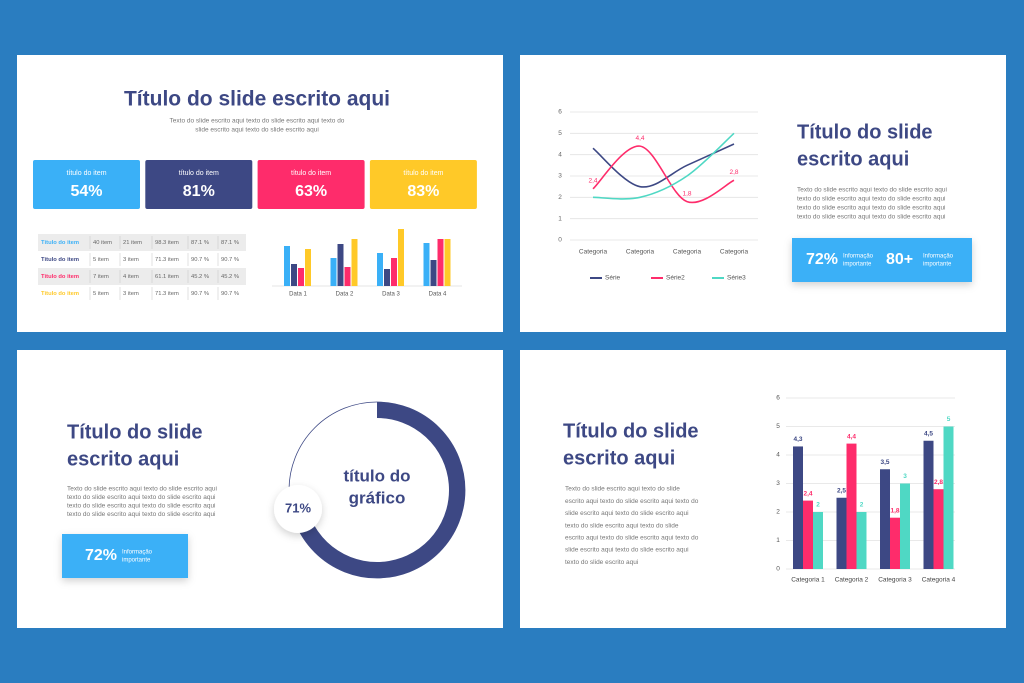 This screenshot has width=1024, height=683. Describe the element at coordinates (167, 243) in the screenshot. I see `table-cell: 98.3 item` at that location.